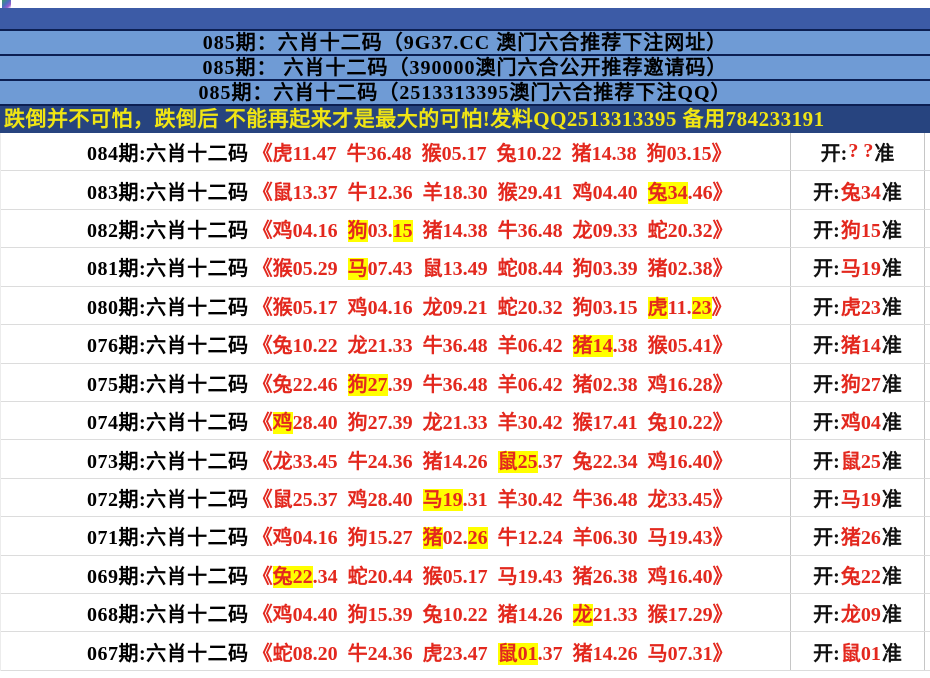 The width and height of the screenshot is (930, 678). I want to click on header-banner-invite-code: 085期： 六肖十二码（390000澳门六合公开推荐邀请码）, so click(465, 68).